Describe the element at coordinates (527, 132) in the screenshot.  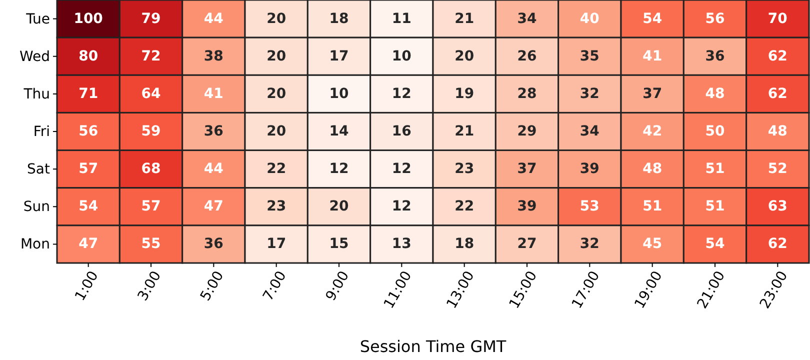
I see `data-label: 29` at that location.